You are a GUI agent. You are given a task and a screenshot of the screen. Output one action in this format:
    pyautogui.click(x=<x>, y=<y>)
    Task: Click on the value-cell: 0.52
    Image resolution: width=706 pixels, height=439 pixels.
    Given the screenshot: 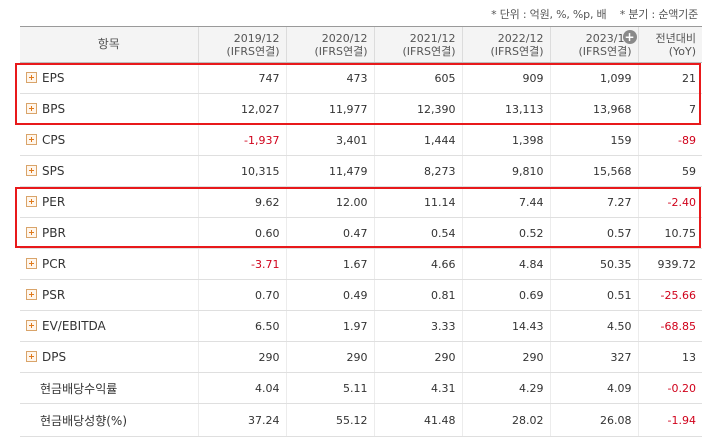 What is the action you would take?
    pyautogui.click(x=505, y=233)
    